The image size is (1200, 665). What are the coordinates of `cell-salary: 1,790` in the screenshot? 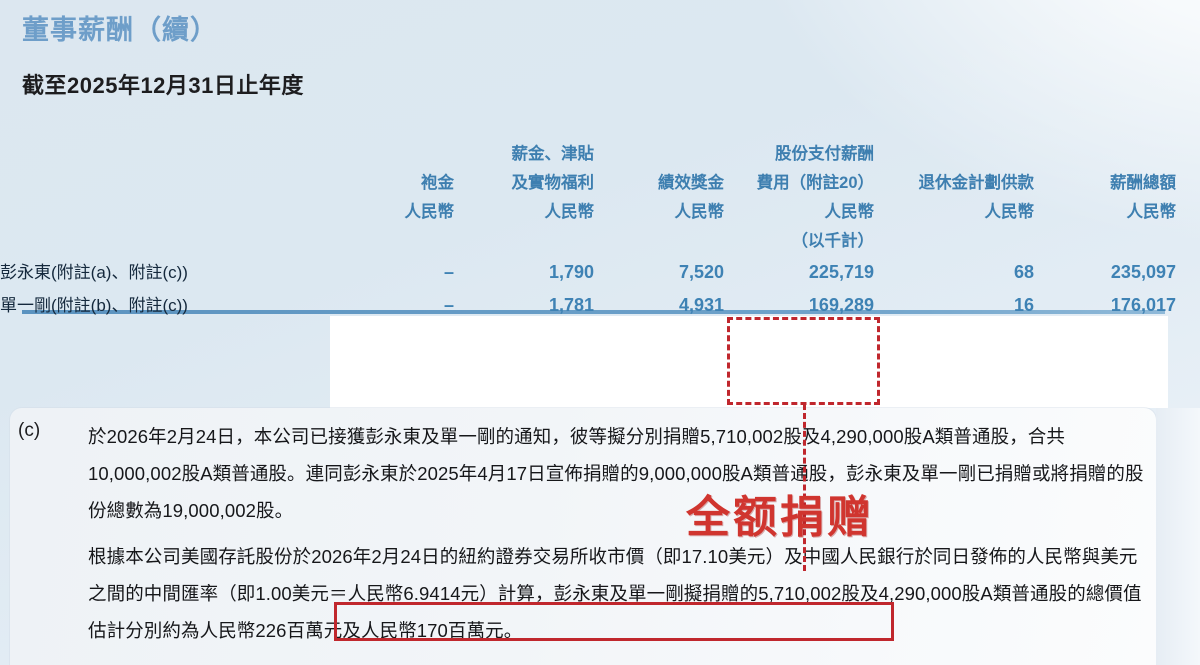 It's located at (571, 272).